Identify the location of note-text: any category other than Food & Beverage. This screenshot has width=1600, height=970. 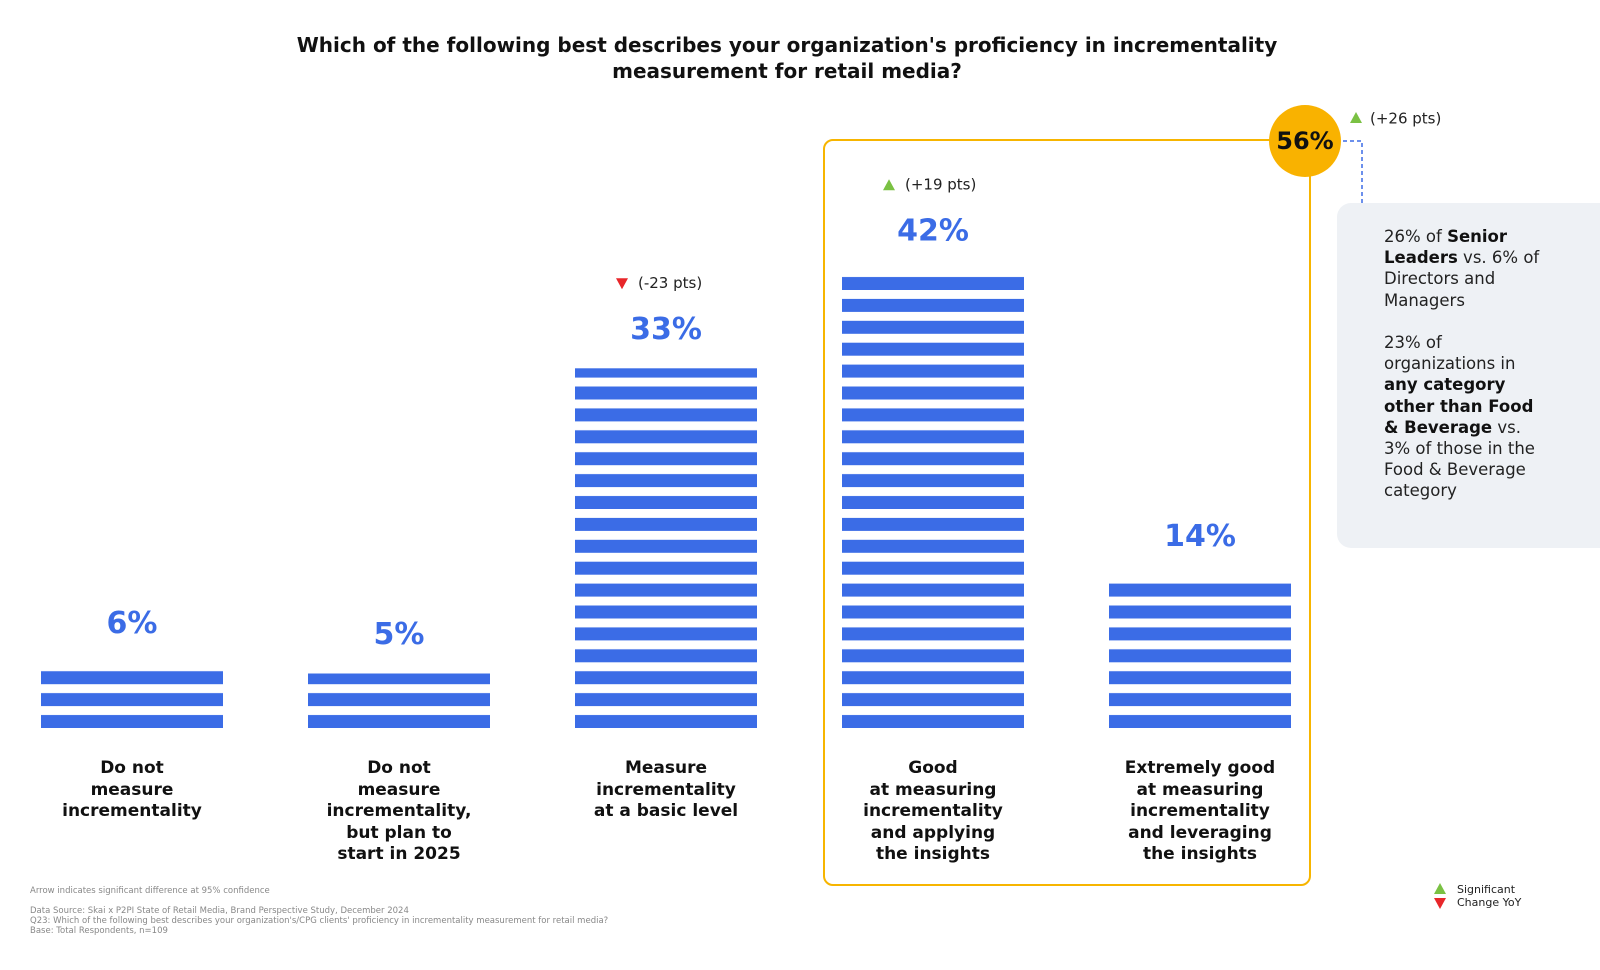
(1459, 406).